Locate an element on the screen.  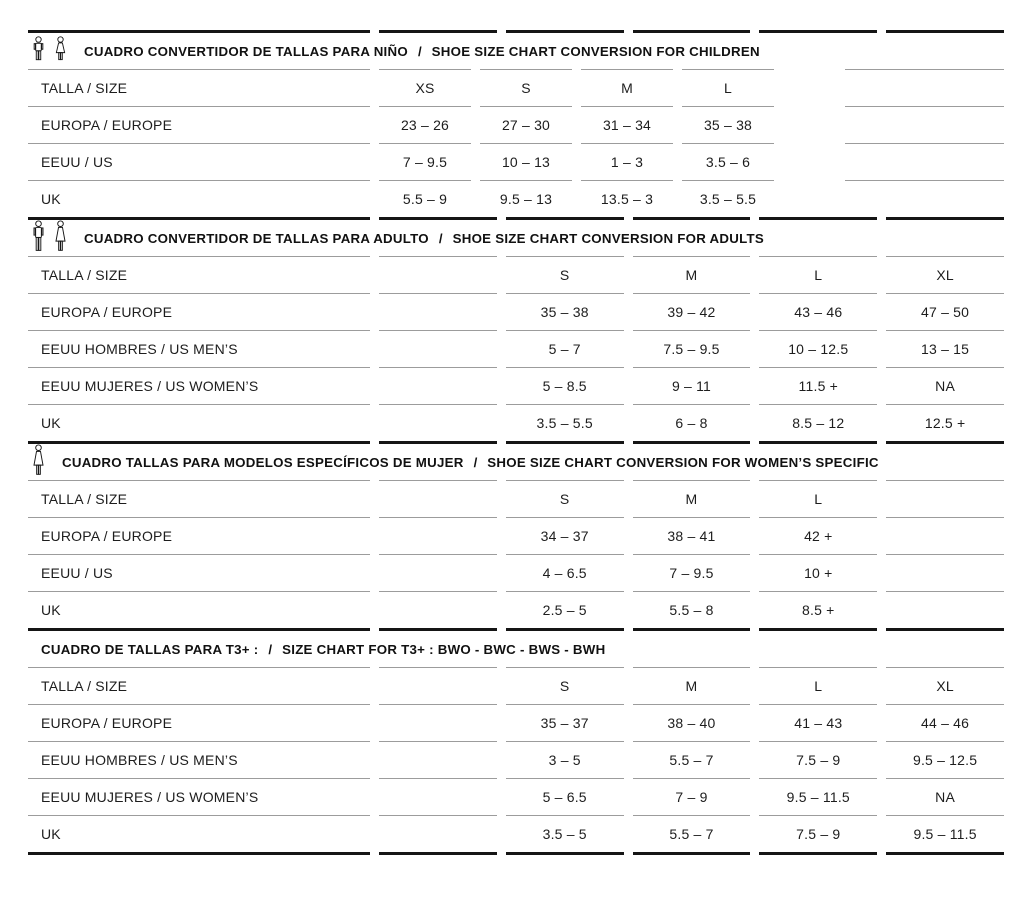
size-value-cell: S is located at coordinates (564, 686).